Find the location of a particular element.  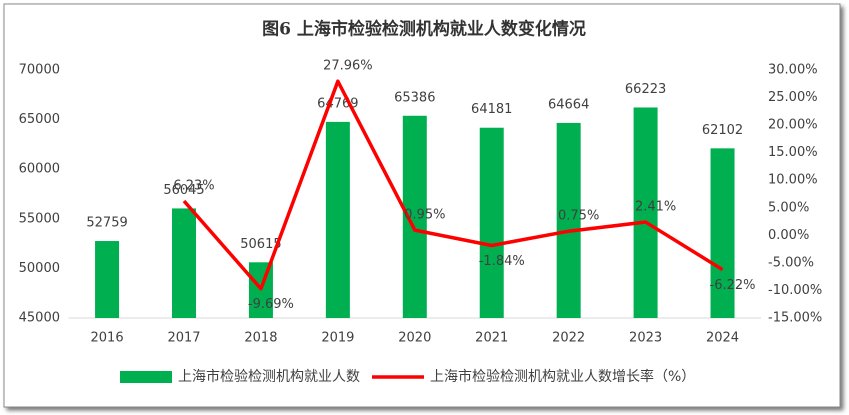

line-value-label: -6.22% is located at coordinates (733, 285).